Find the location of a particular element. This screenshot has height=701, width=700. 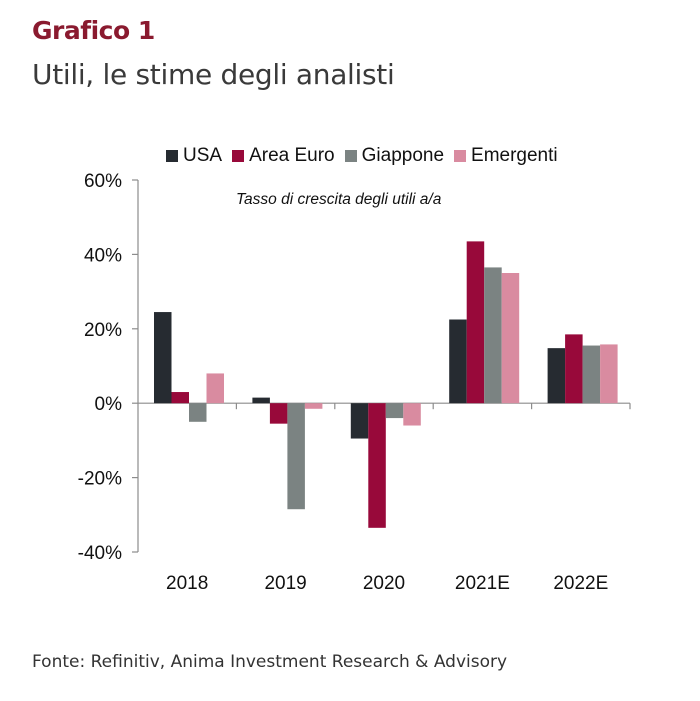

y-tick-label: 60% is located at coordinates (103, 181).